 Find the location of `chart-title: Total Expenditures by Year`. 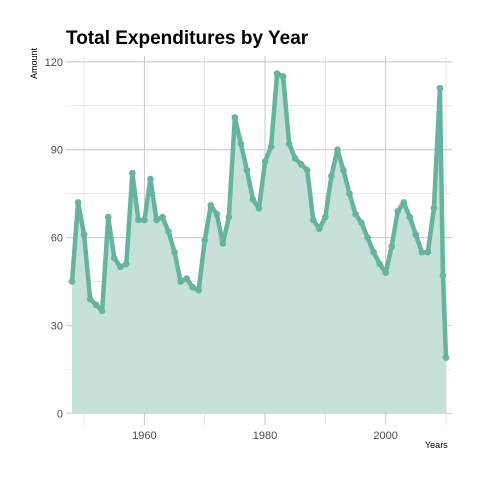

chart-title: Total Expenditures by Year is located at coordinates (187, 38).